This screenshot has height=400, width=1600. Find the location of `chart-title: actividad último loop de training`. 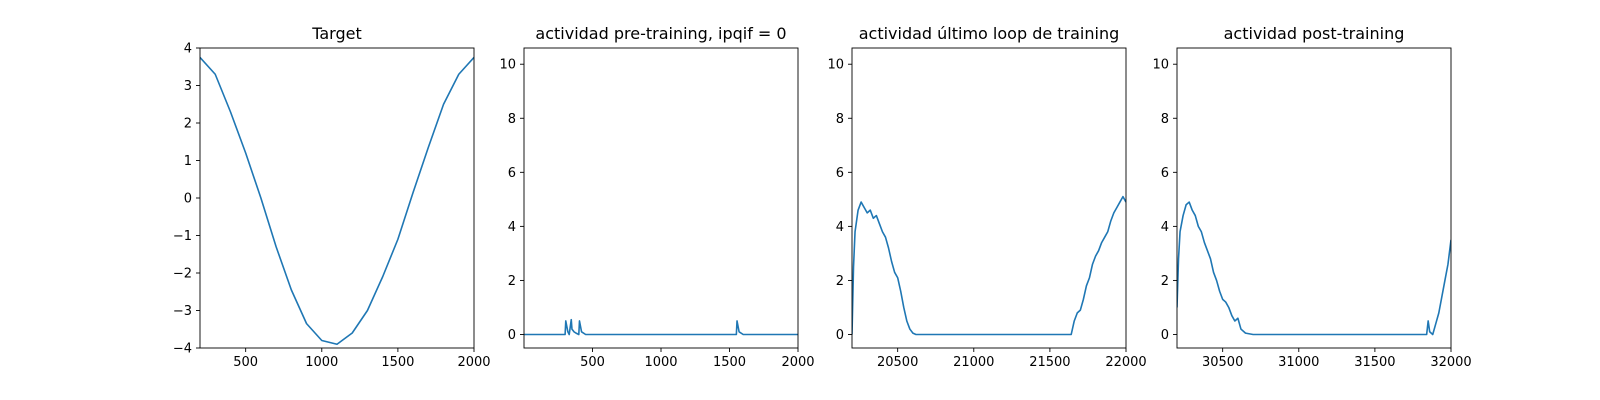

chart-title: actividad último loop de training is located at coordinates (989, 33).